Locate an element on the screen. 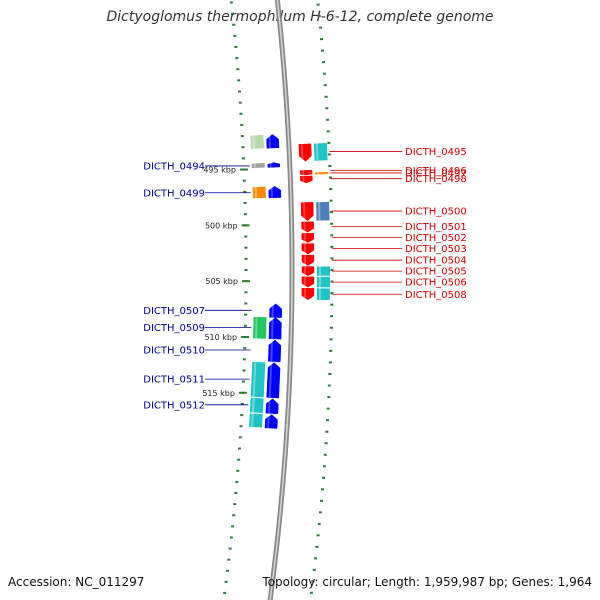 The width and height of the screenshot is (600, 600). gene-label-dicth_0502: DICTH_0502 is located at coordinates (436, 238).